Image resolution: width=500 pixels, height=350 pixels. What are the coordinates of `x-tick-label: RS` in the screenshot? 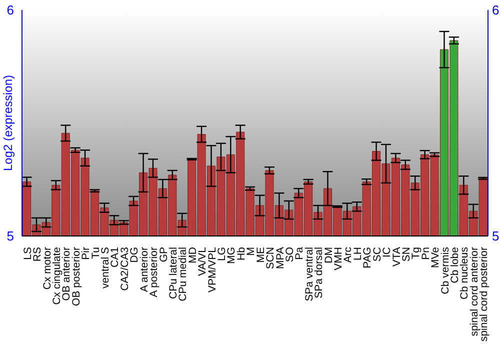 It's located at (38, 254).